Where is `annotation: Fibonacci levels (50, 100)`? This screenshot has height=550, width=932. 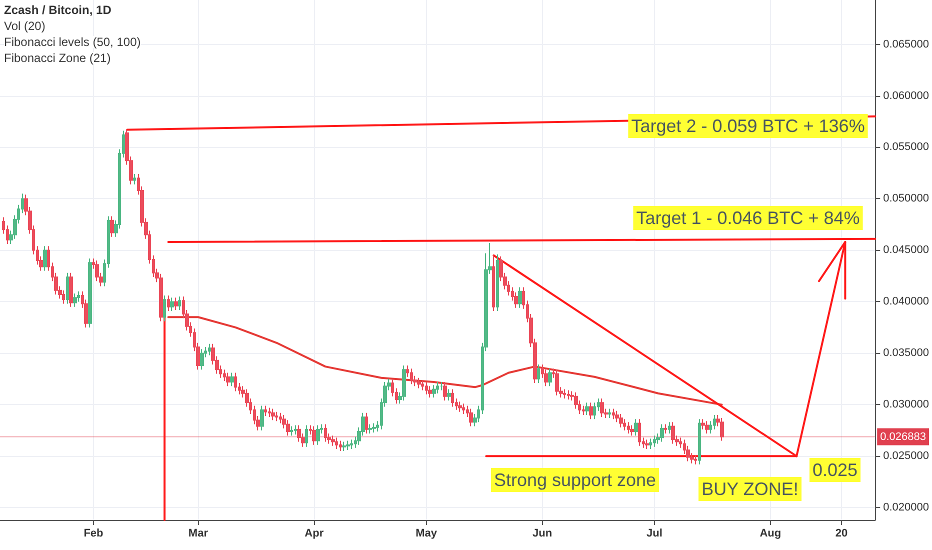
annotation: Fibonacci levels (50, 100) is located at coordinates (72, 42).